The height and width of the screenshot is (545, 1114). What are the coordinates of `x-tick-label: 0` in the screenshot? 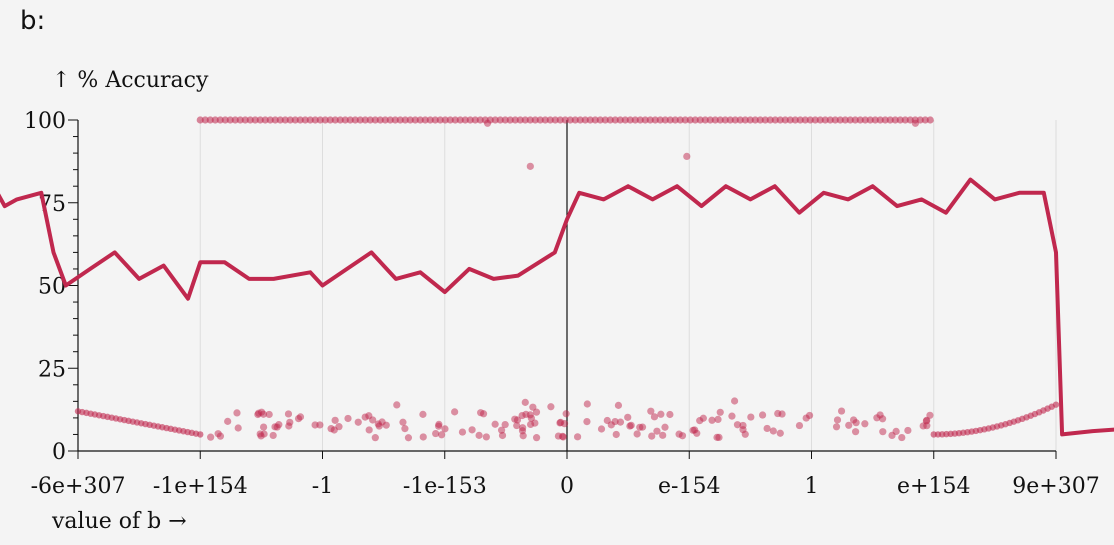 It's located at (567, 486).